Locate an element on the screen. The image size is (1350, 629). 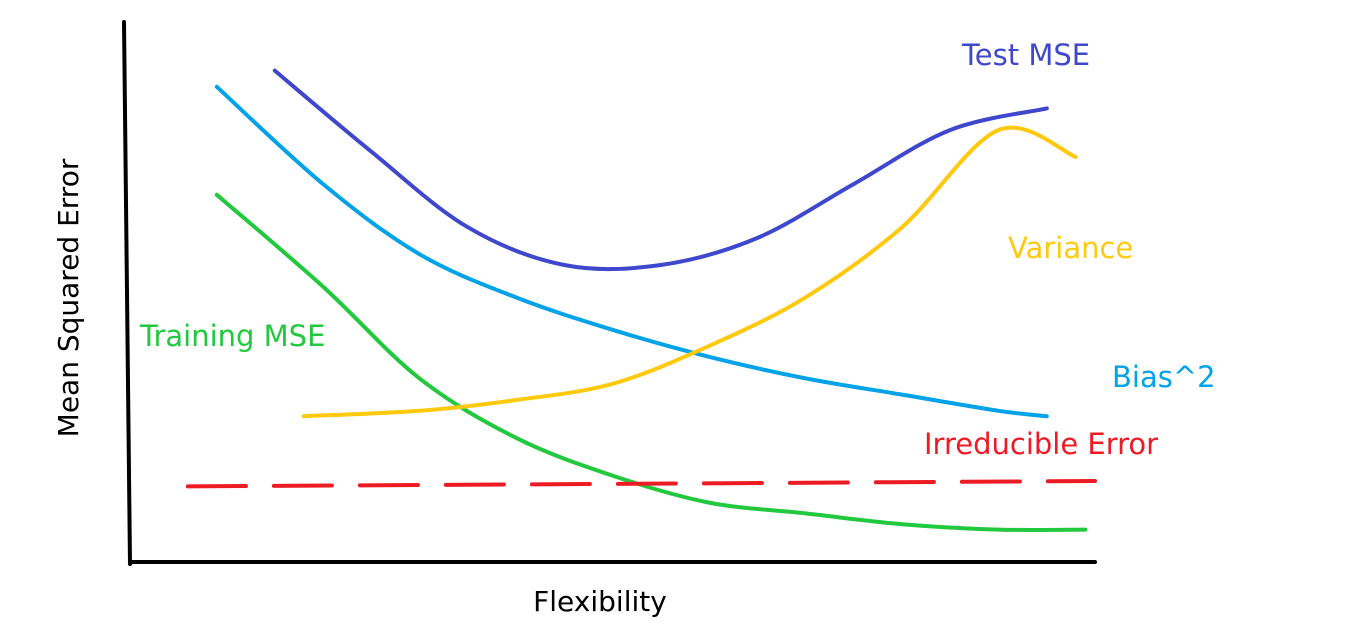
series-label-bias-squared: Bias^2 is located at coordinates (1164, 377).